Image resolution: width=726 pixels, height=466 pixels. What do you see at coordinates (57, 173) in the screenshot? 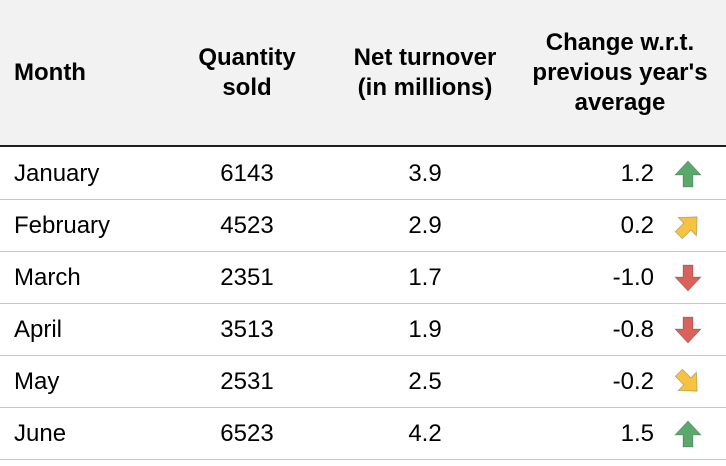
I see `cell-month: January` at bounding box center [57, 173].